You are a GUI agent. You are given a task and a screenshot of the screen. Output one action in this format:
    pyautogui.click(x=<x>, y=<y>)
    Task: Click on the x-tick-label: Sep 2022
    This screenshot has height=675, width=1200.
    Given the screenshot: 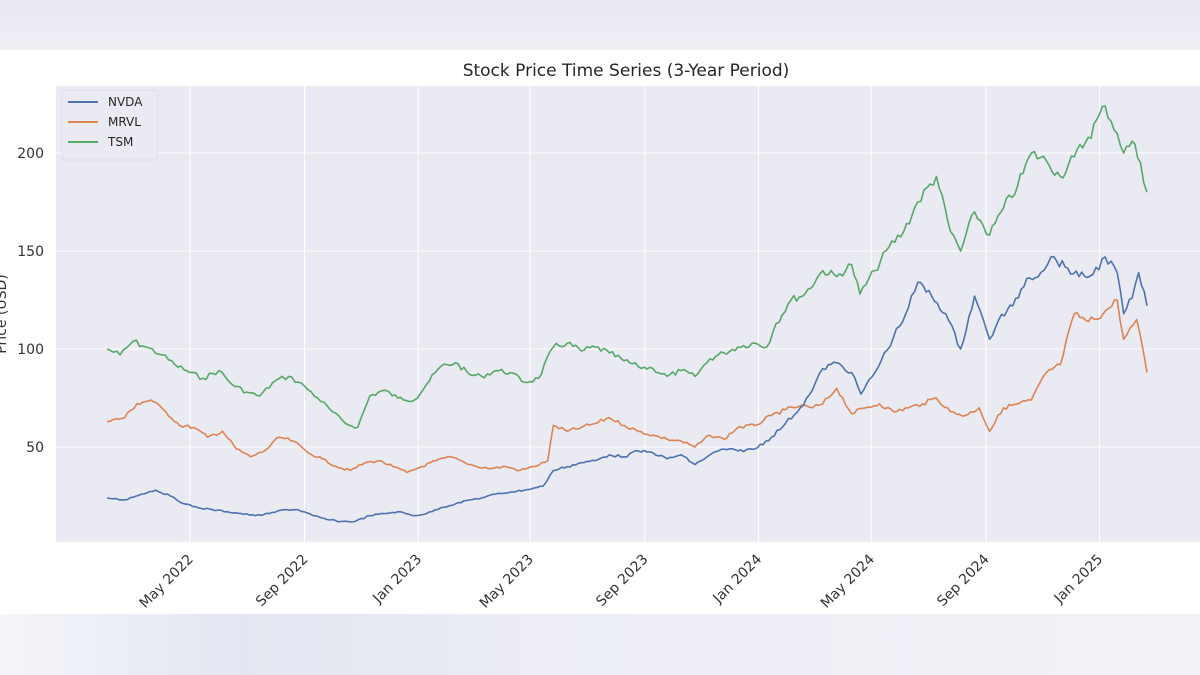 What is the action you would take?
    pyautogui.click(x=282, y=581)
    